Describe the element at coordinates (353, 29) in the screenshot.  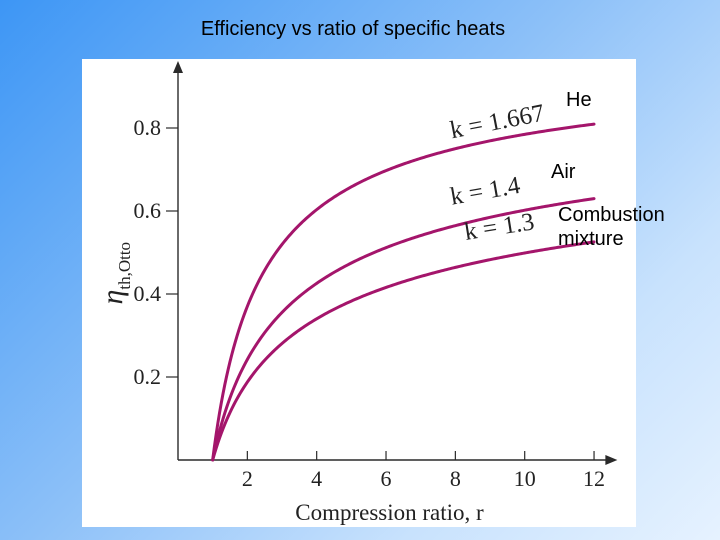
I see `slide-title: Efficiency vs ratio of specific heats` at that location.